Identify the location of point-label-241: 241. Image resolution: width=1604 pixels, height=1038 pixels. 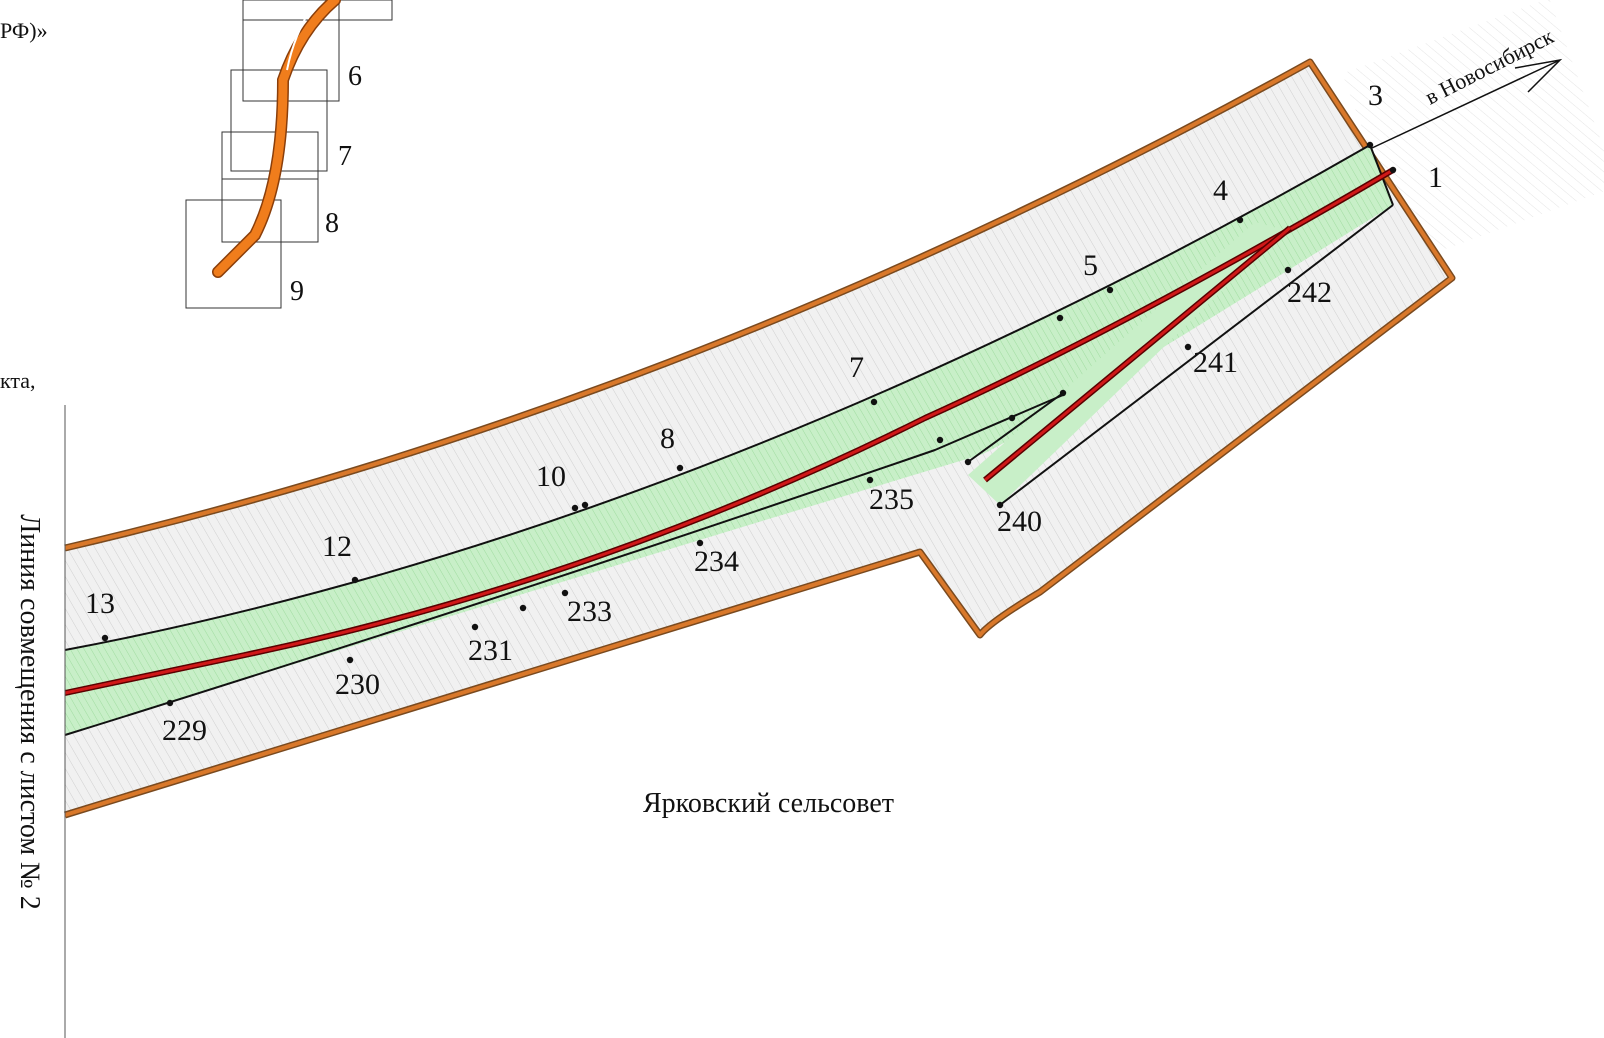
(1215, 362).